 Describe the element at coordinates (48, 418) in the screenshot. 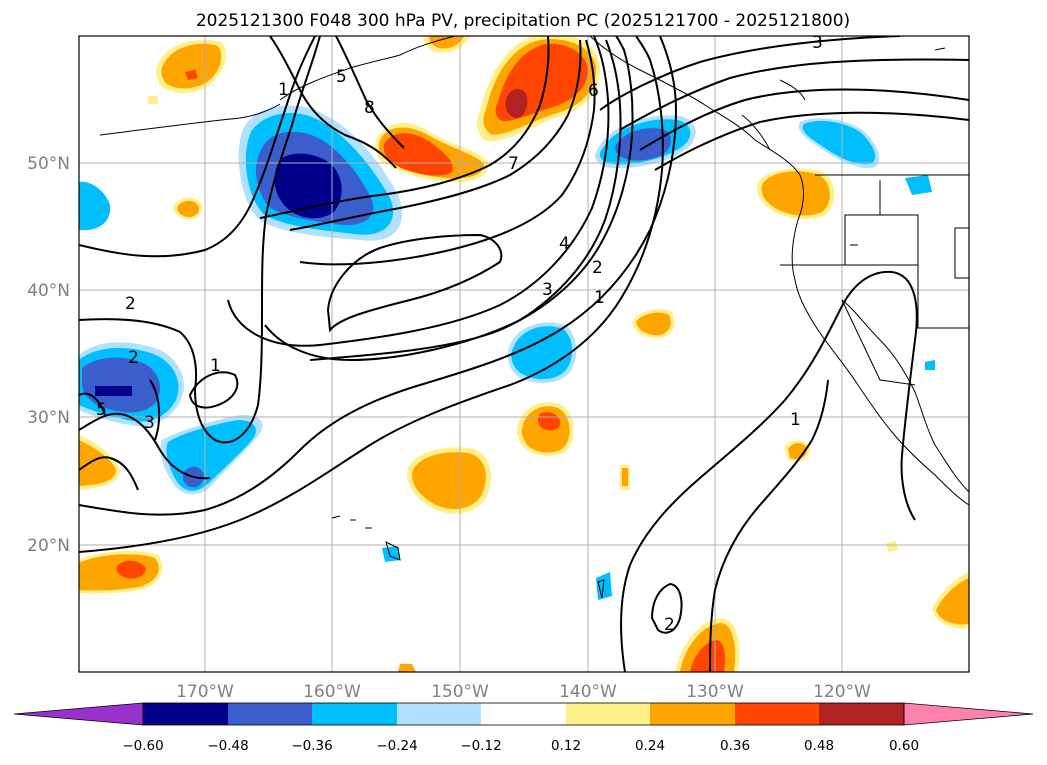

I see `lat-label: 30°N` at that location.